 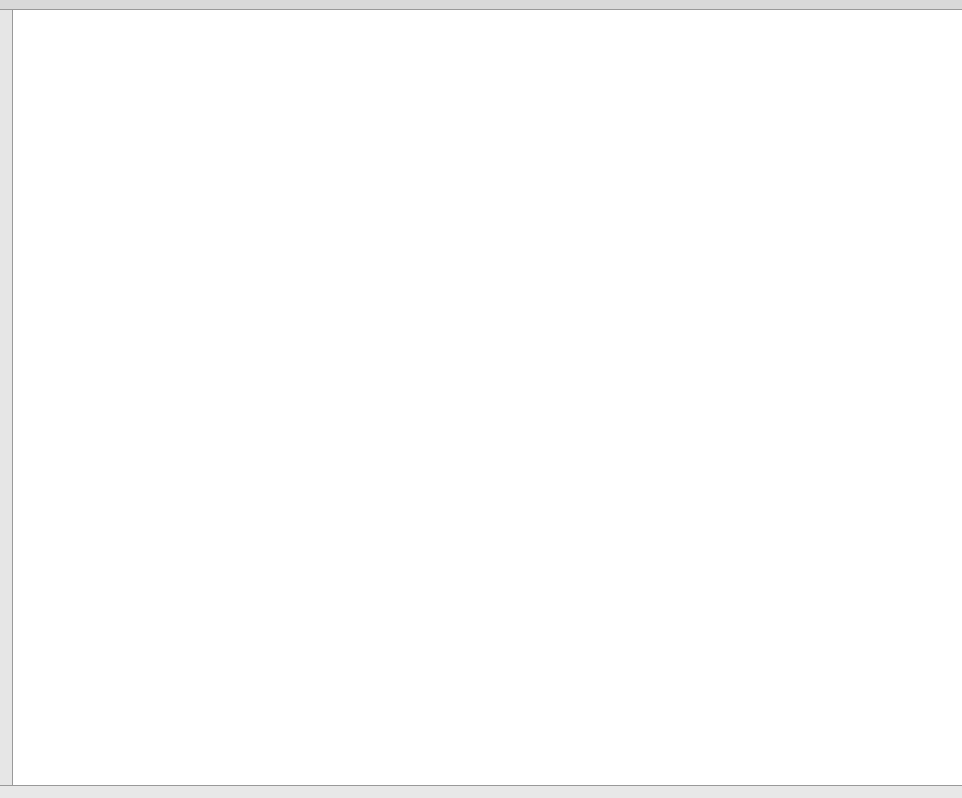 I want to click on column-header-bar, so click(x=481, y=5).